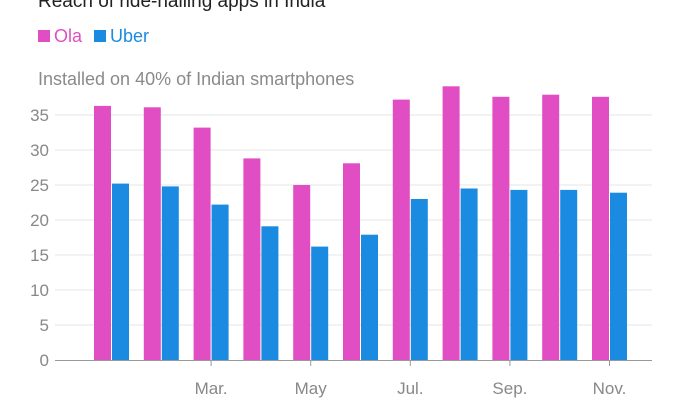  I want to click on y-axis-ticks: 0 5 10 15 20 25 30 35, so click(39, 238).